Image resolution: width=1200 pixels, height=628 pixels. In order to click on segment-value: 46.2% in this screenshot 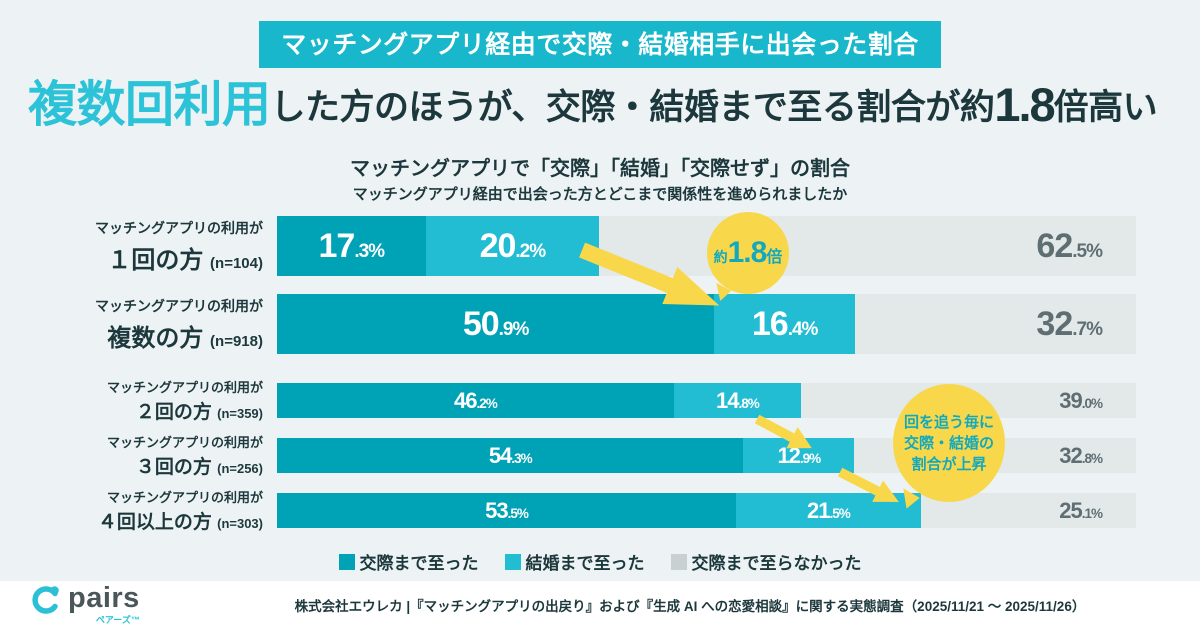, I will do `click(476, 400)`.